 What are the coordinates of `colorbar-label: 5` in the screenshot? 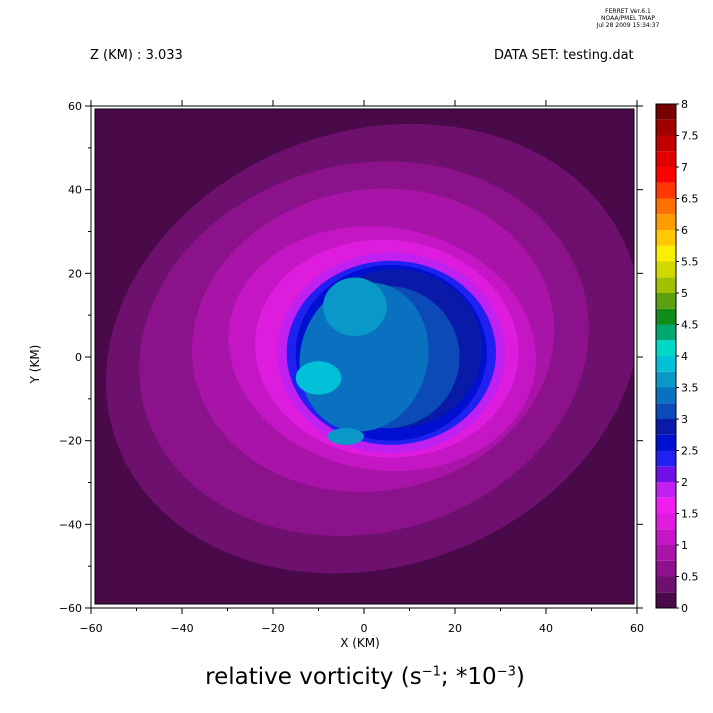 It's located at (684, 293).